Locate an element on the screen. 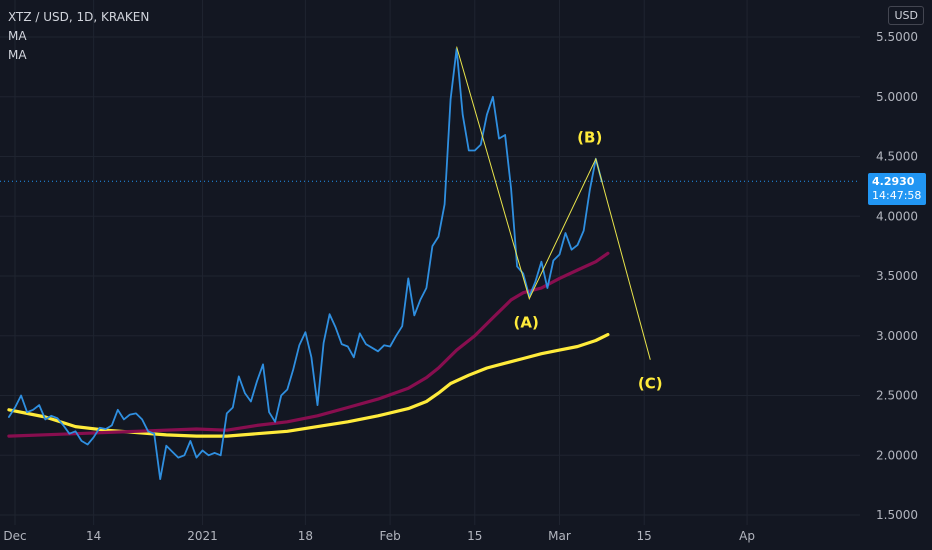  y-tick-label: 1.5000 is located at coordinates (897, 515).